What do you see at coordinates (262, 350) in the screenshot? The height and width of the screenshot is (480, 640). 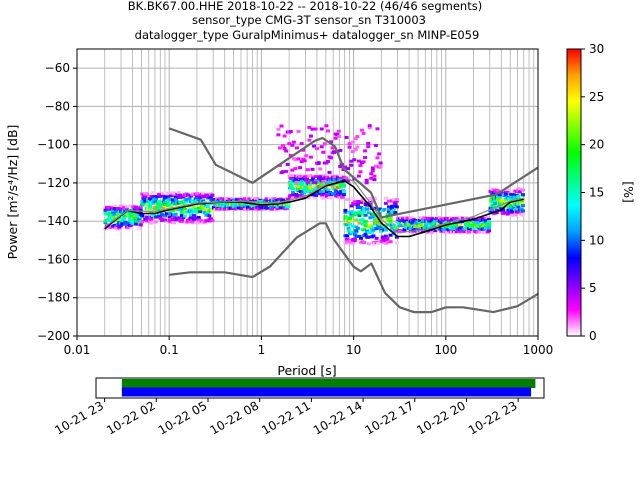 I see `x-tick-label: 1` at bounding box center [262, 350].